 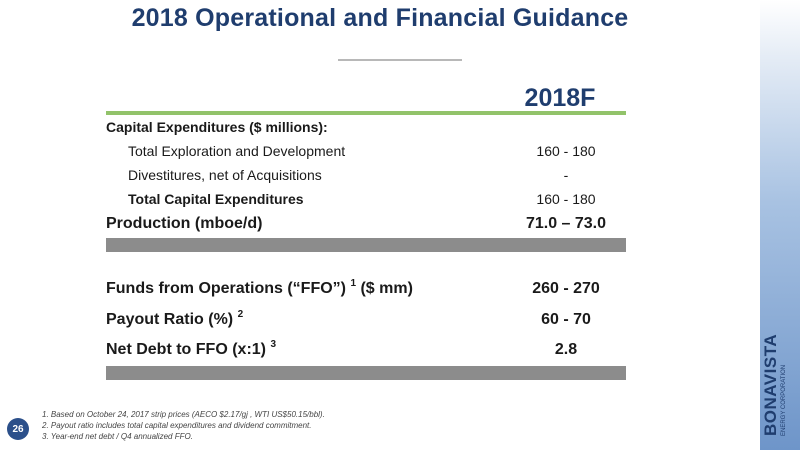 What do you see at coordinates (225, 175) in the screenshot?
I see `row-label: Divestitures, net of Acquisitions` at bounding box center [225, 175].